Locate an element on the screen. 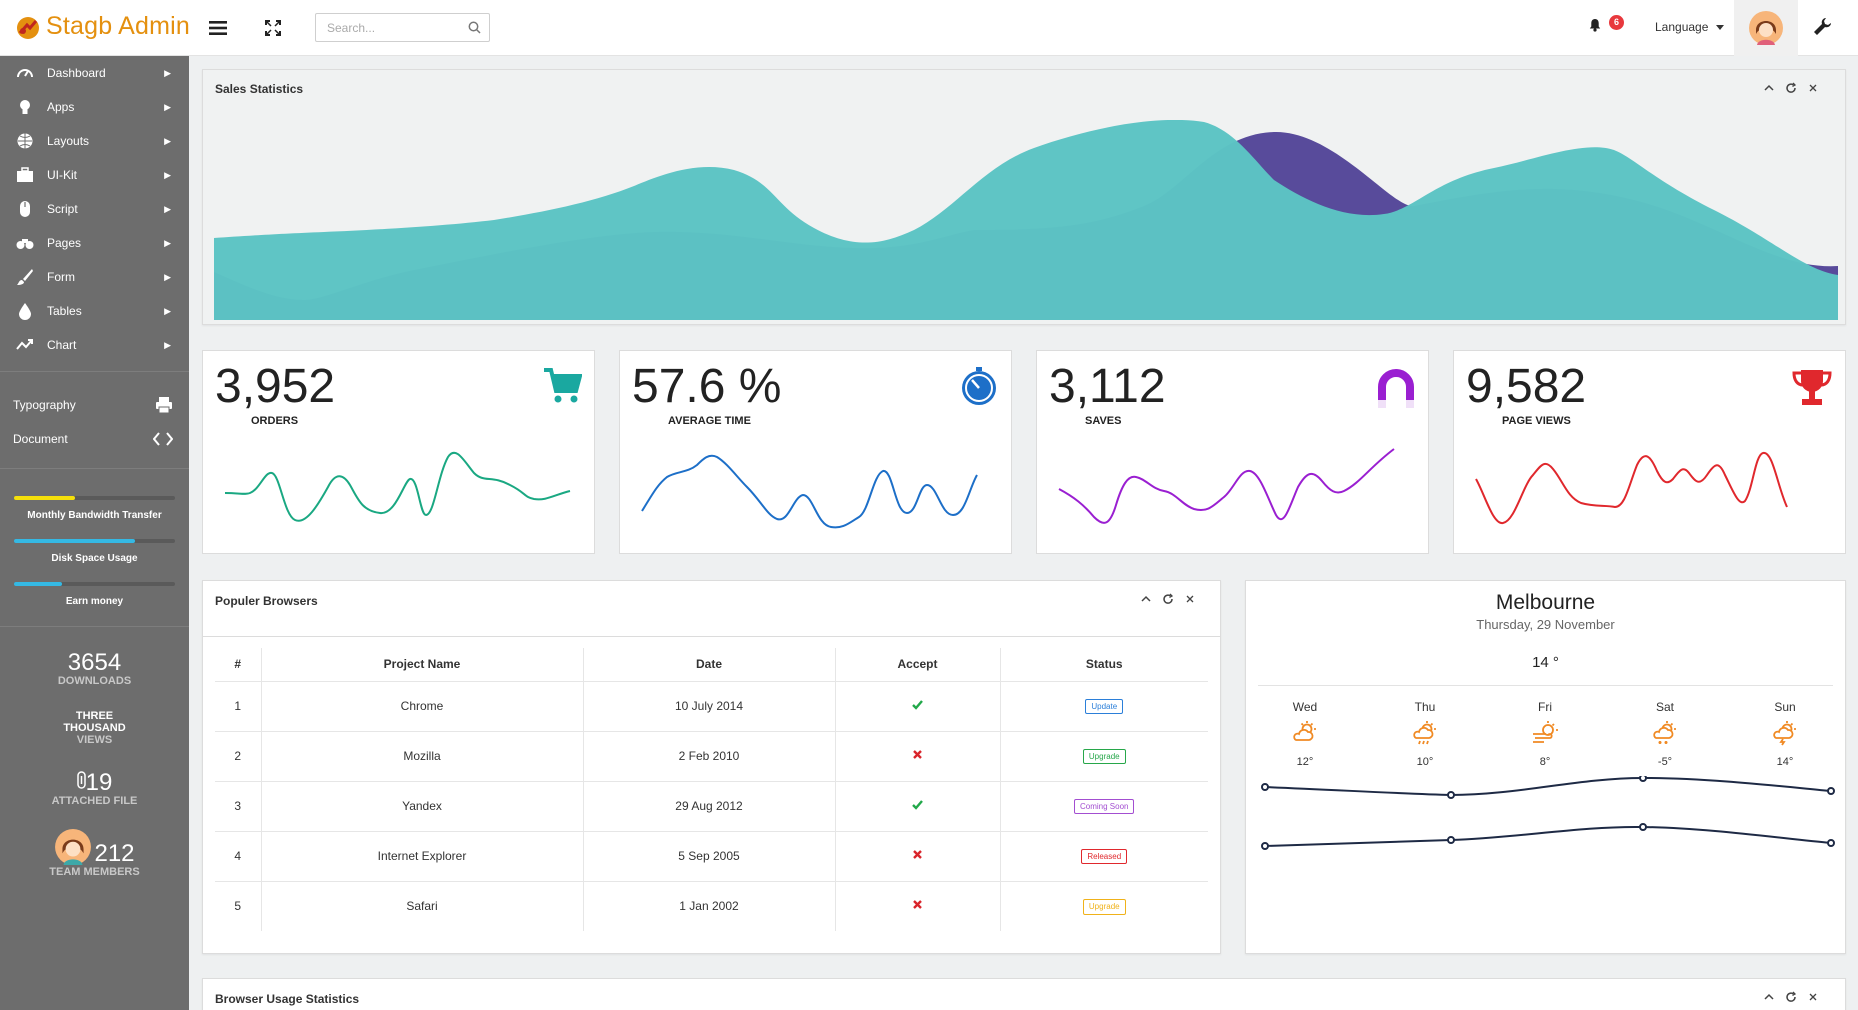  status-badge: Released is located at coordinates (1104, 856).